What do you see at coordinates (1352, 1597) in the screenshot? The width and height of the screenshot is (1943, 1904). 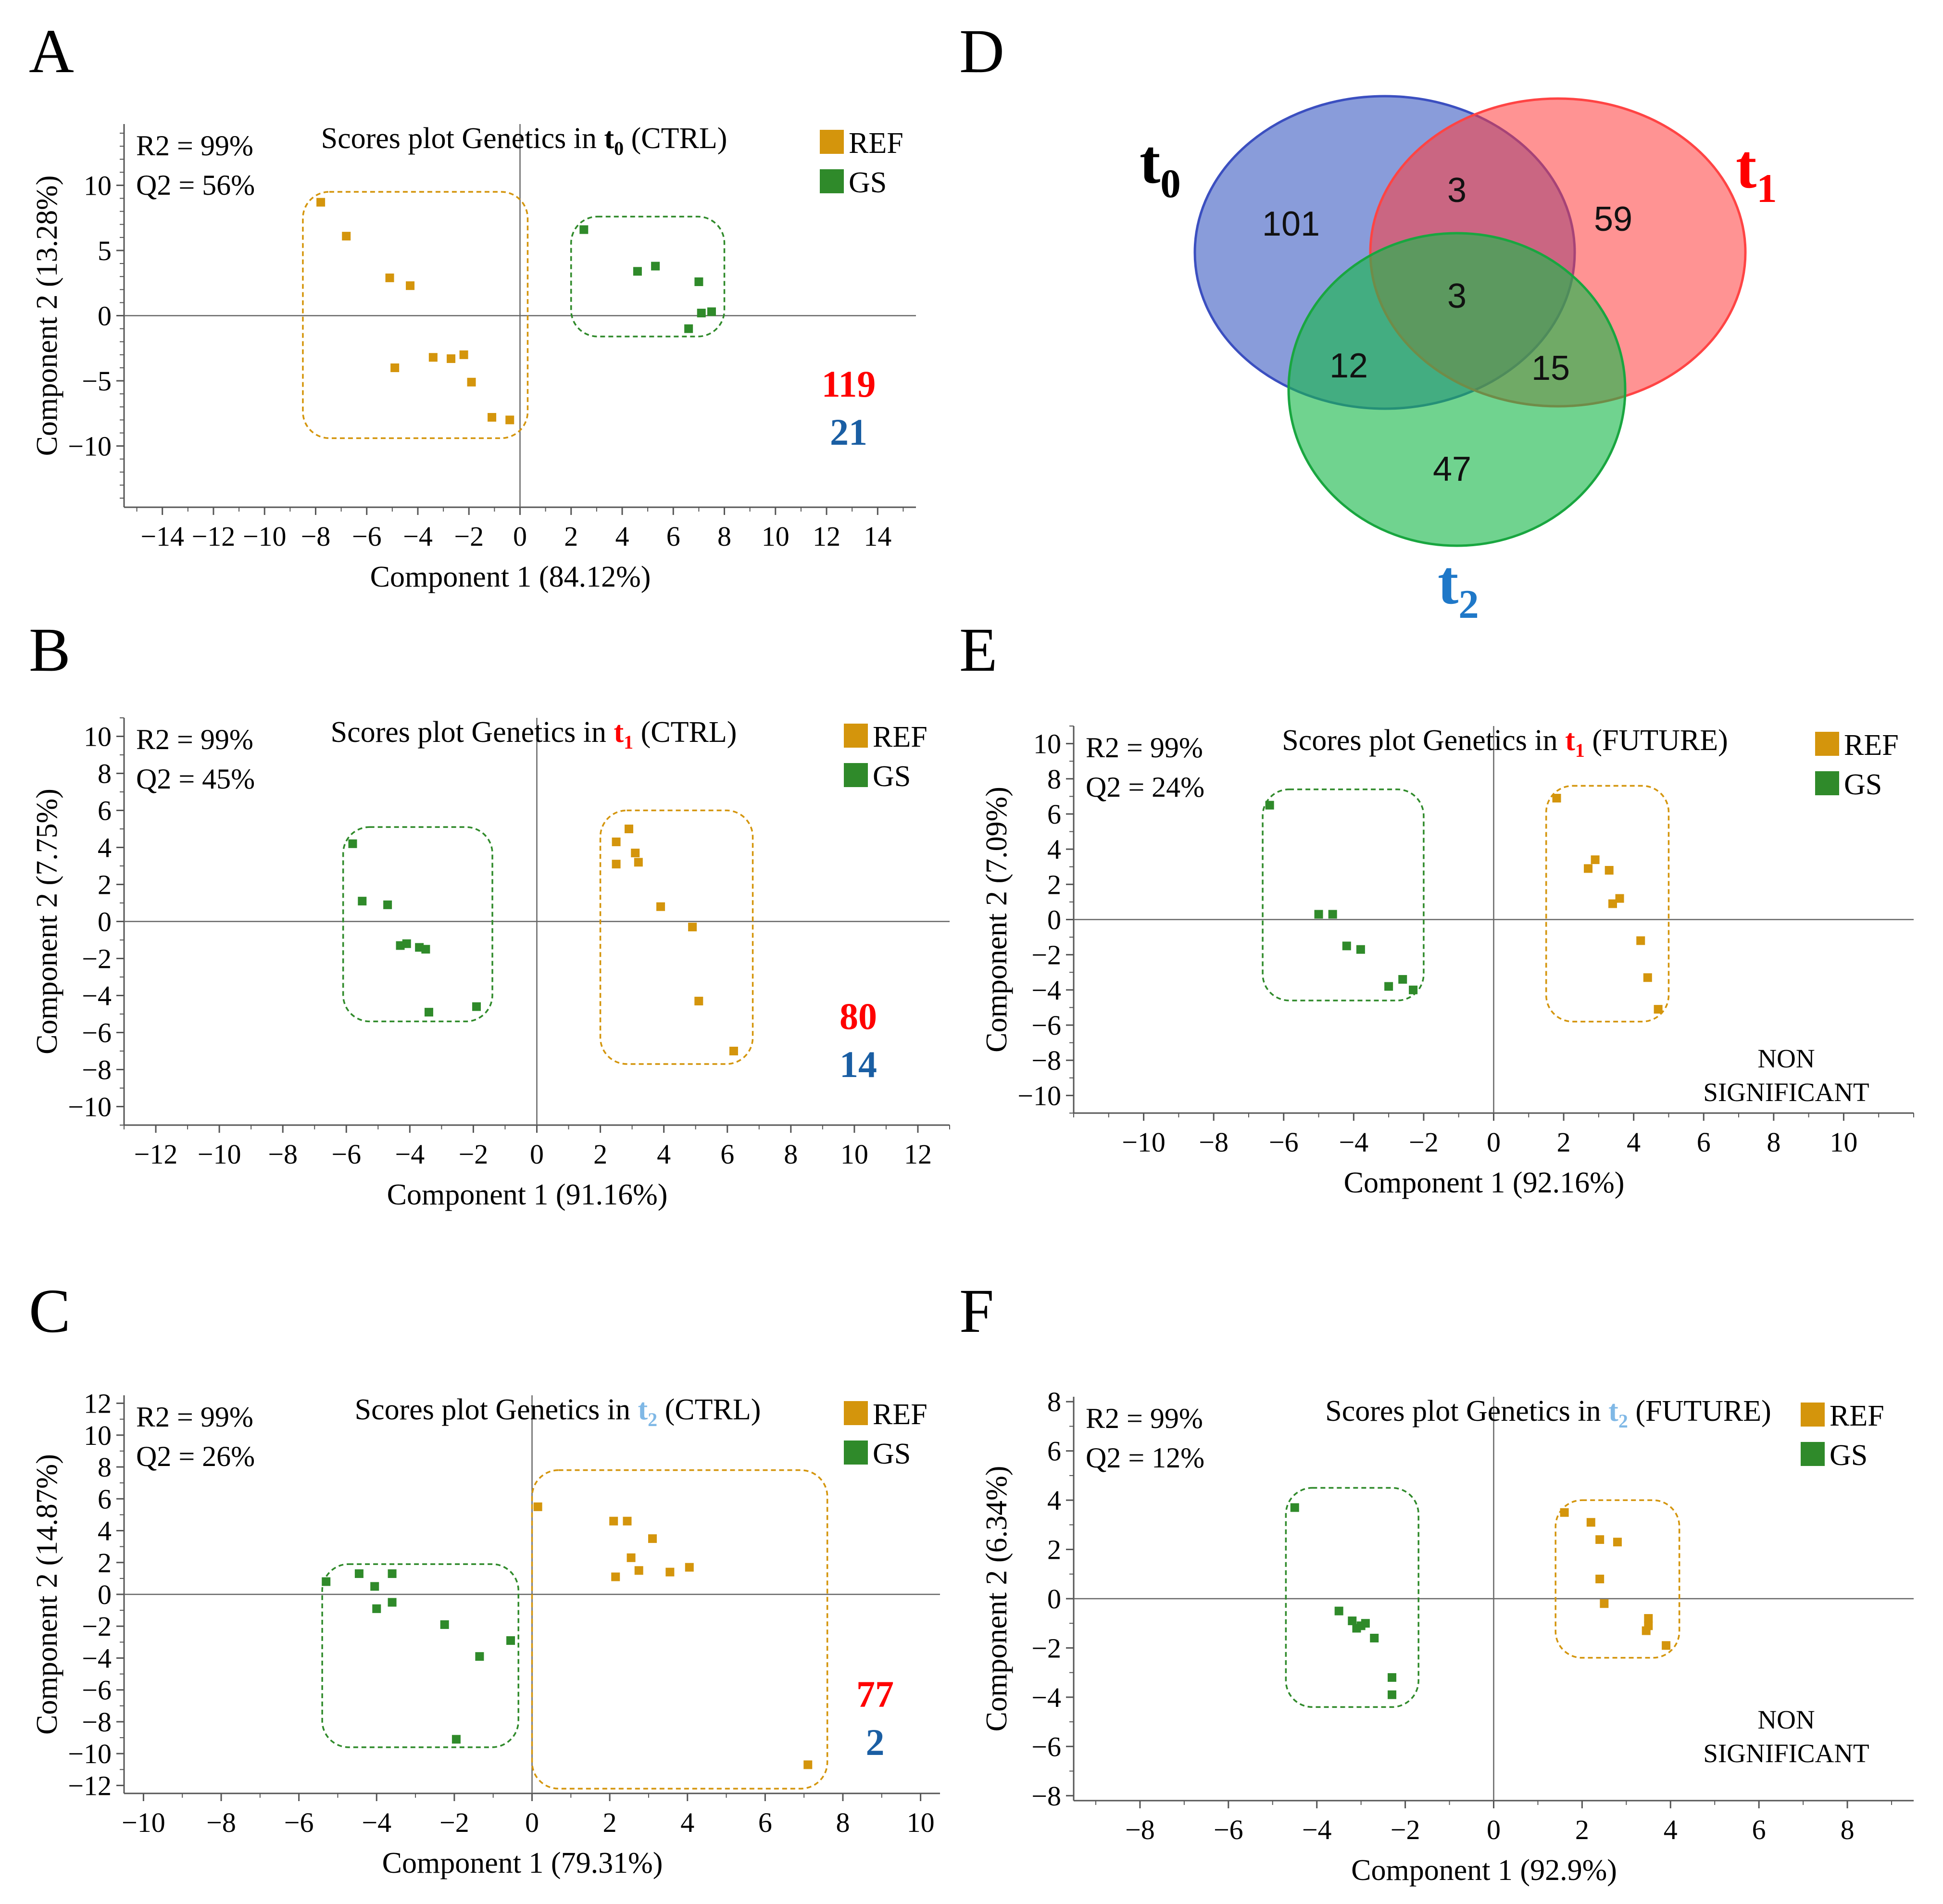 I see `group-box-gs` at bounding box center [1352, 1597].